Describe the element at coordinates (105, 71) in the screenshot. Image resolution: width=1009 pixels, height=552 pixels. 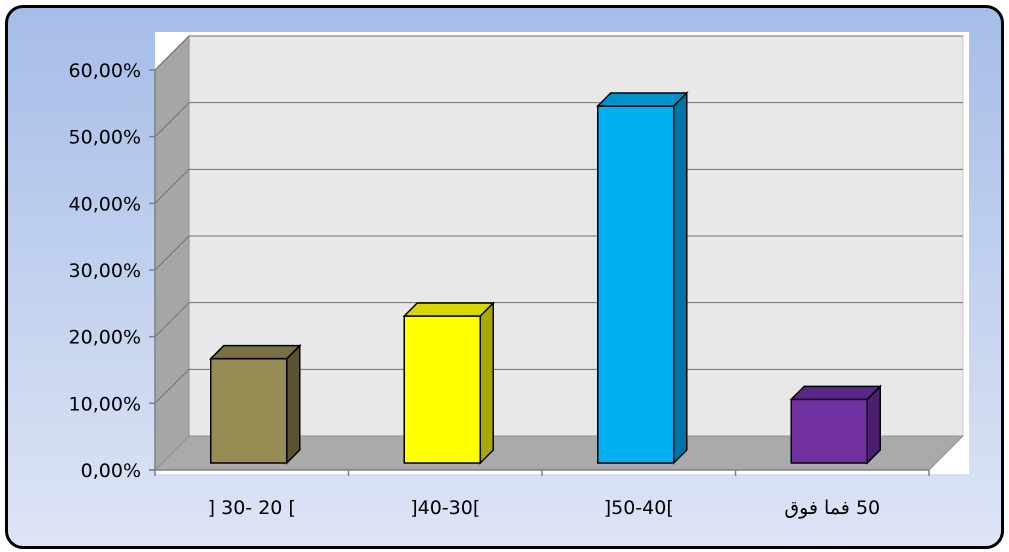
I see `y-tick-label: 60,00%` at that location.